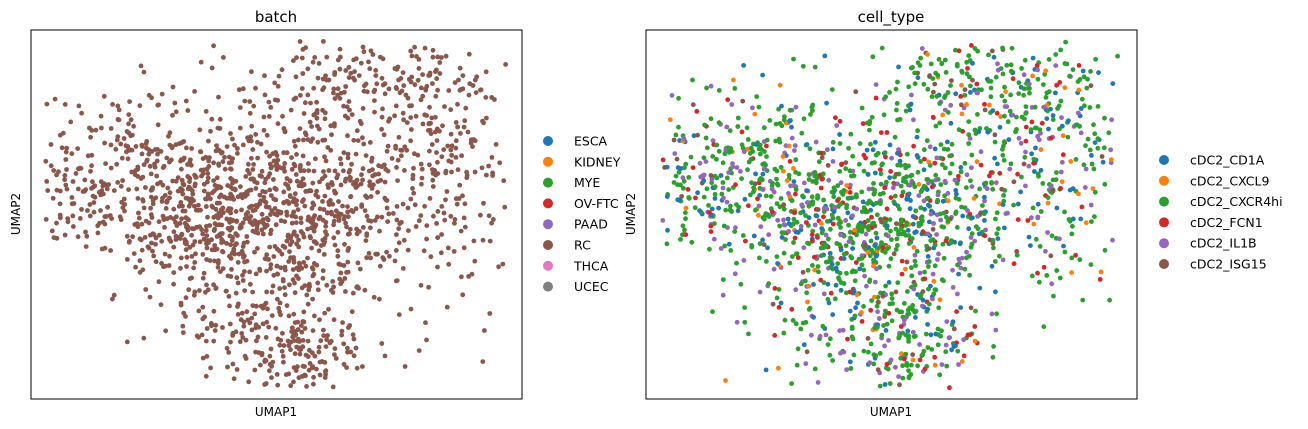  Describe the element at coordinates (591, 224) in the screenshot. I see `legend-label: PAAD` at that location.